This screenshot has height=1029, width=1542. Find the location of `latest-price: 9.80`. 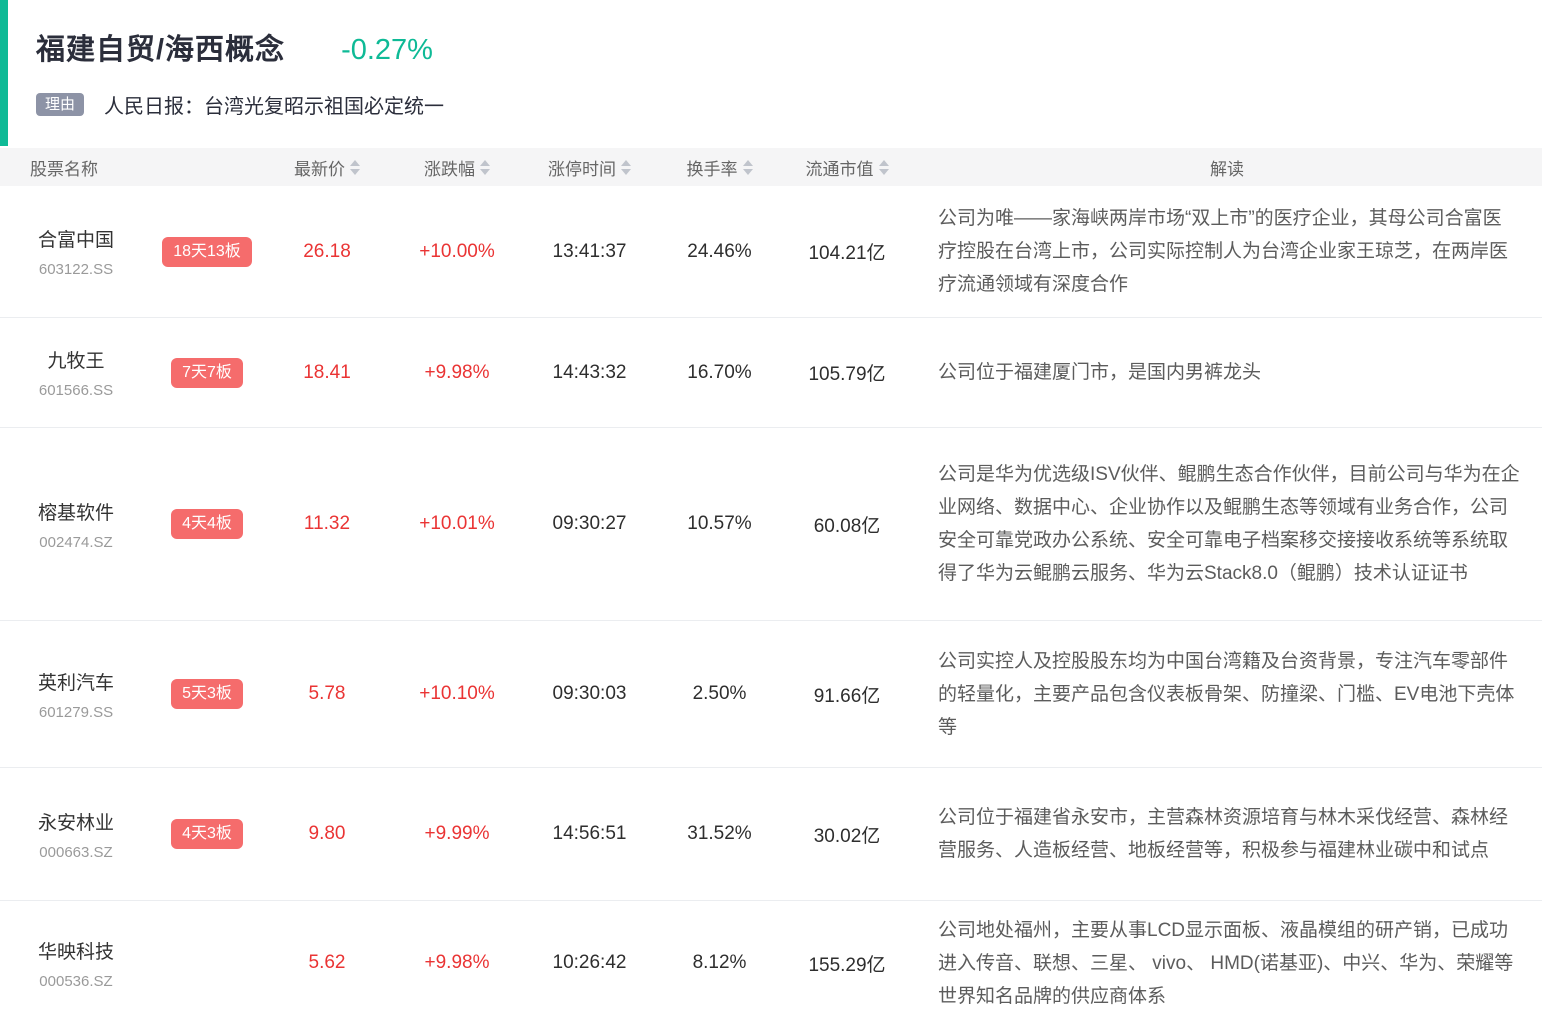

latest-price: 9.80 is located at coordinates (327, 833).